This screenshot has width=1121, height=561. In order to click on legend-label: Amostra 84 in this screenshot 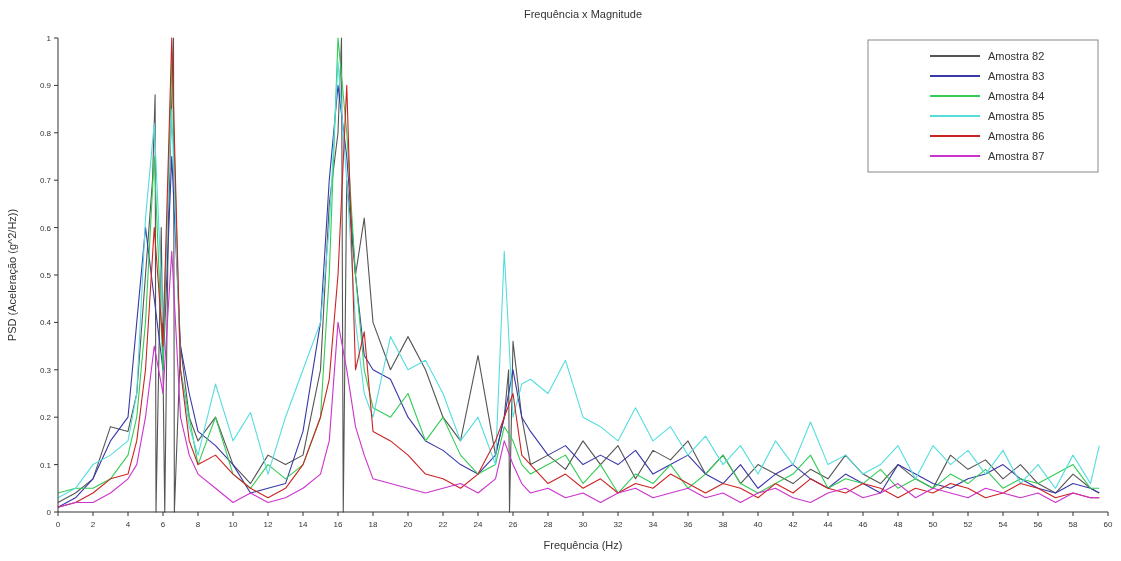, I will do `click(1016, 96)`.